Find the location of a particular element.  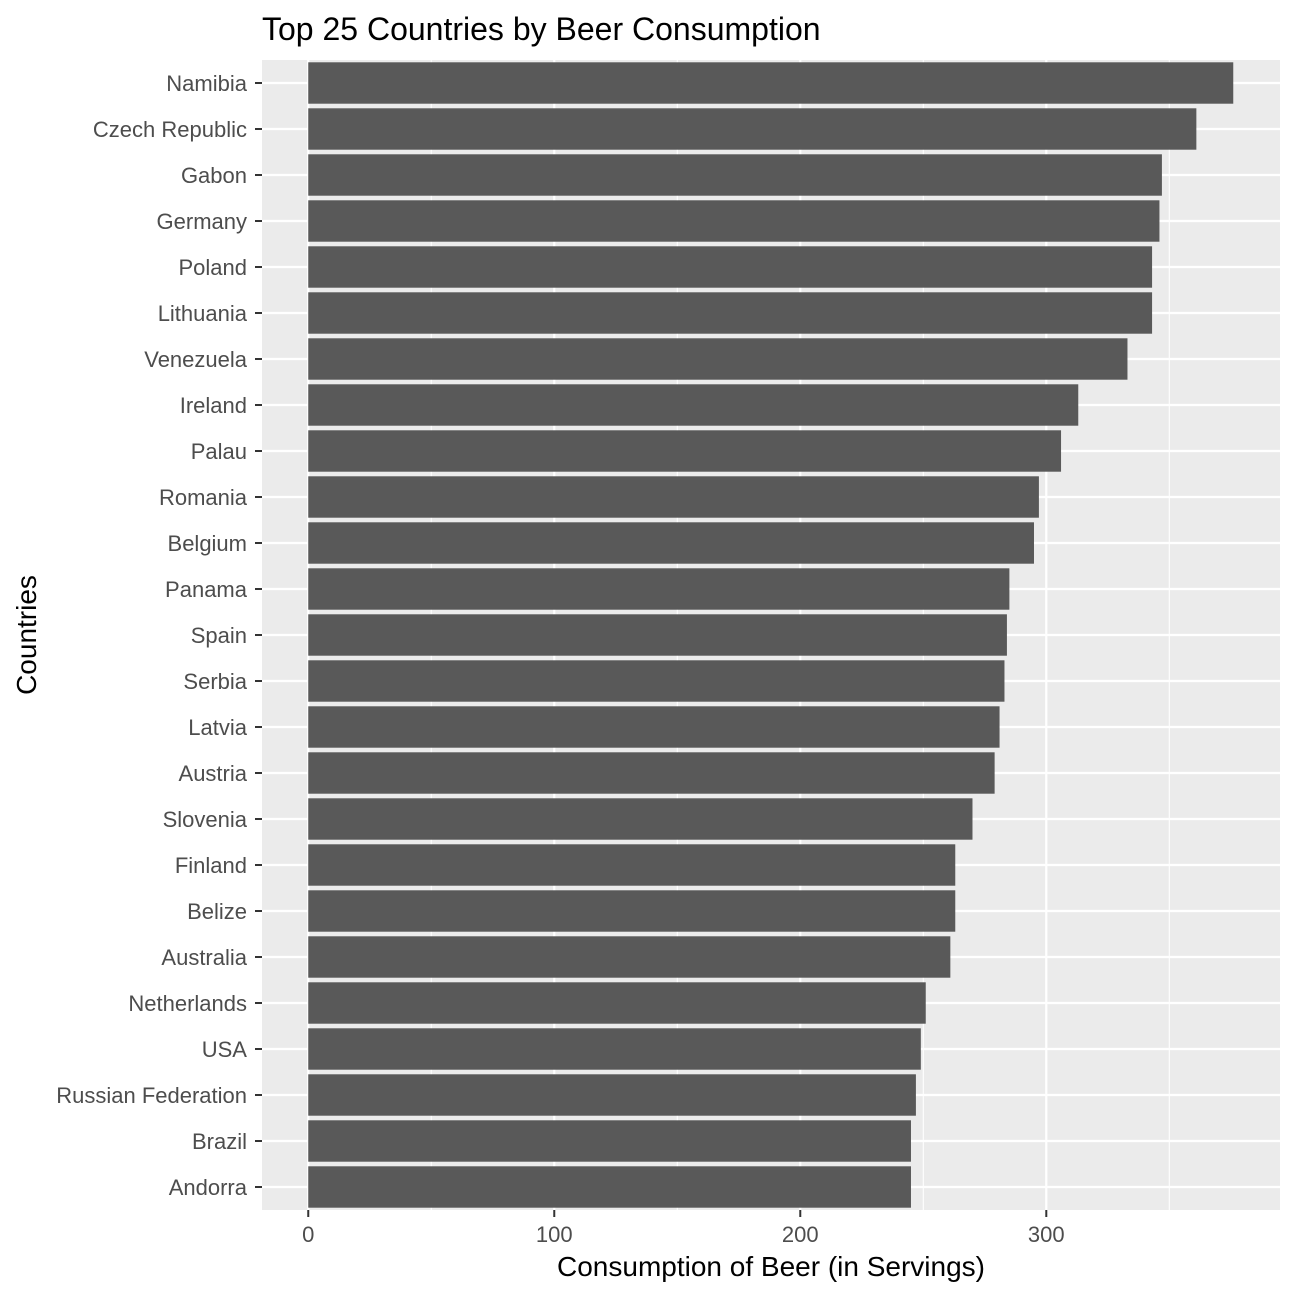

bar-belgium is located at coordinates (671, 543).